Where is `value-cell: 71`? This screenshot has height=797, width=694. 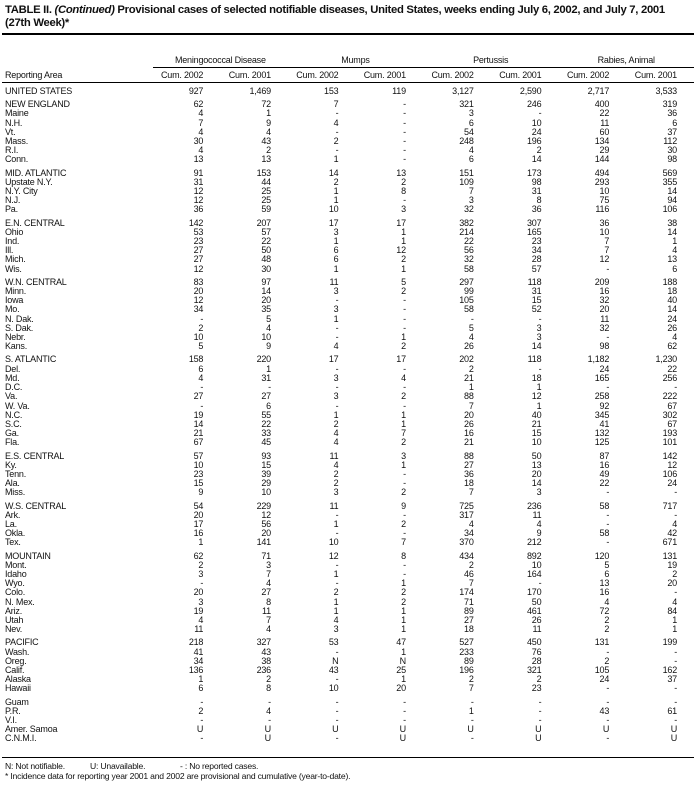 value-cell: 71 is located at coordinates (266, 555).